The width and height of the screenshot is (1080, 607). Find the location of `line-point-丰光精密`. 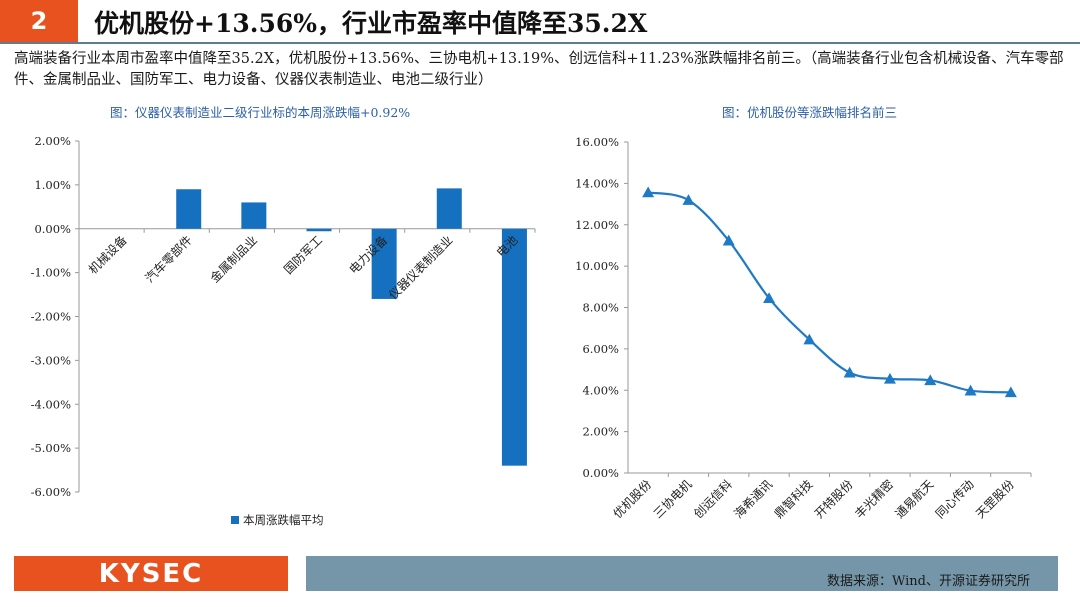

line-point-丰光精密 is located at coordinates (889, 378).